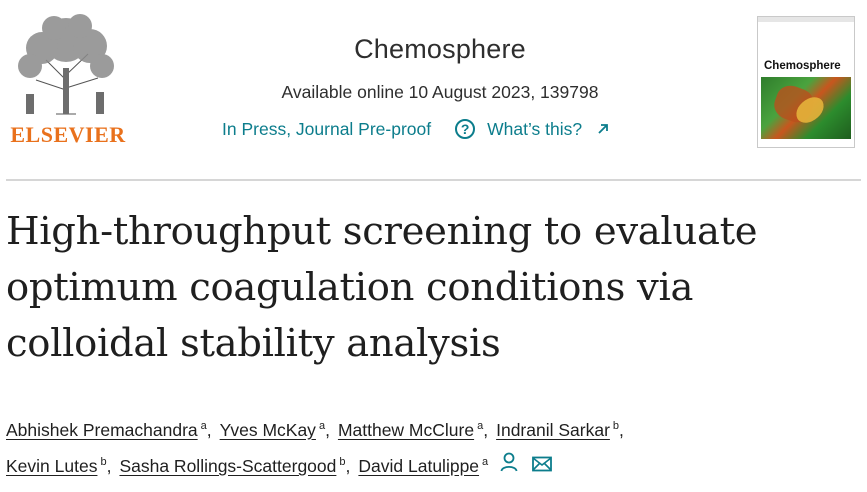 The width and height of the screenshot is (867, 492). I want to click on external-arrow-icon, so click(603, 129).